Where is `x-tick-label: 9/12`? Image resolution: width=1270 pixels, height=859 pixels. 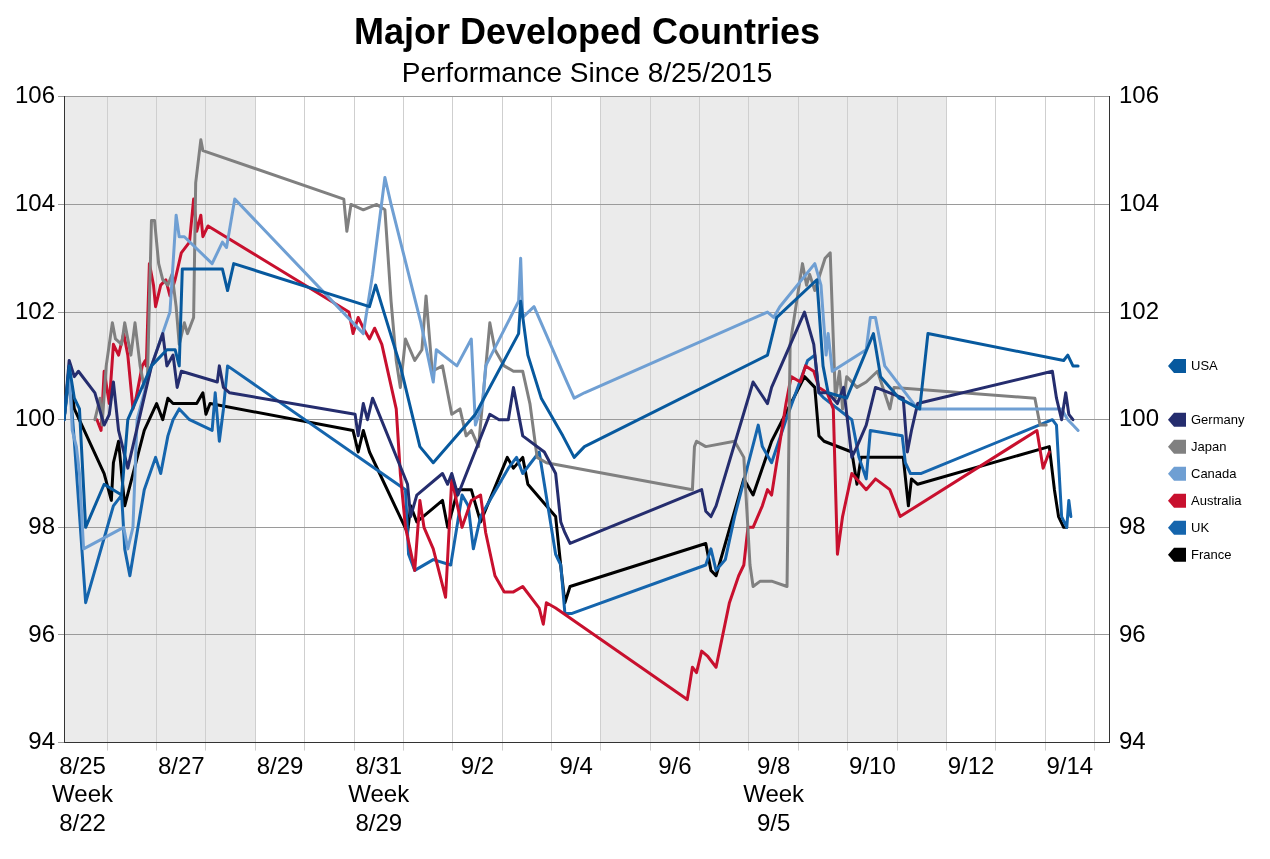
x-tick-label: 9/12 is located at coordinates (971, 765).